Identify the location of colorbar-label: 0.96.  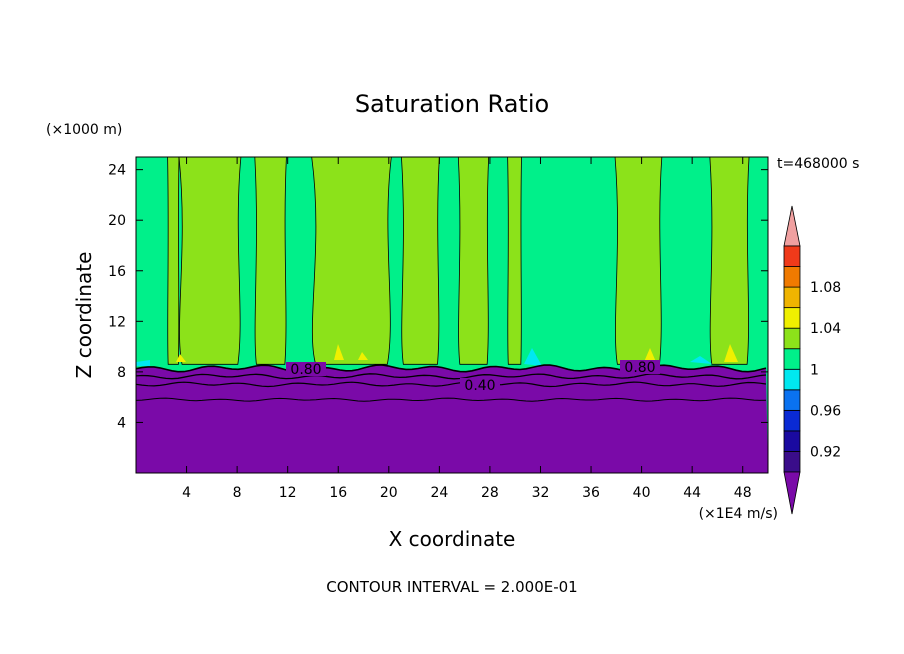
(825, 411).